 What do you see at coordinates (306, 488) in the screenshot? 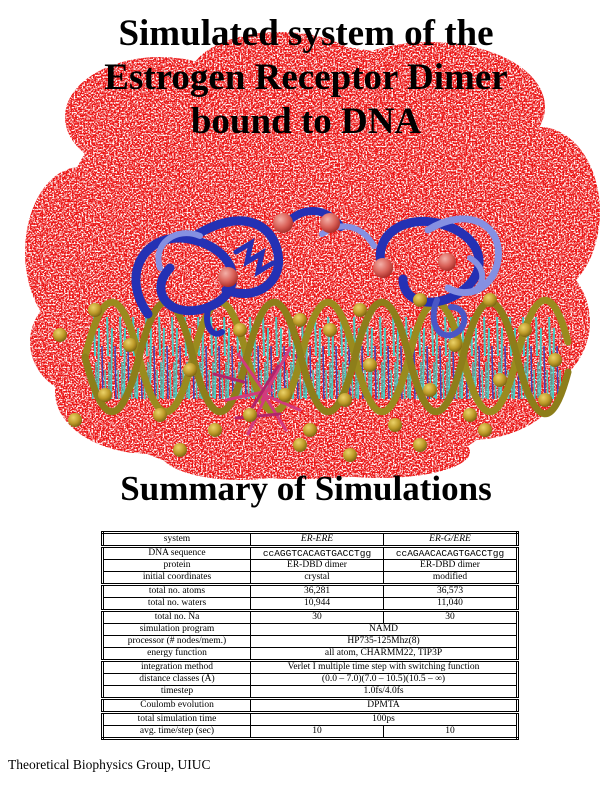
I see `summary-heading: Summary of Simulations` at bounding box center [306, 488].